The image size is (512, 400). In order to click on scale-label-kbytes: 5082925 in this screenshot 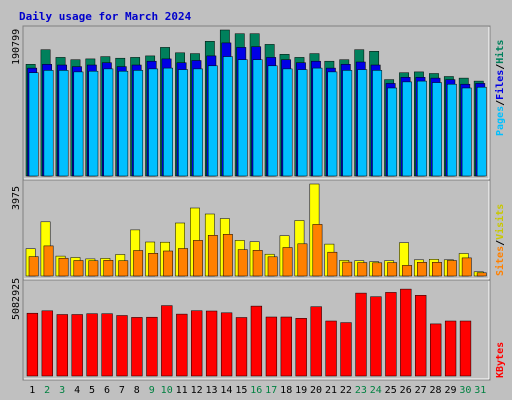, I will do `click(16, 299)`.